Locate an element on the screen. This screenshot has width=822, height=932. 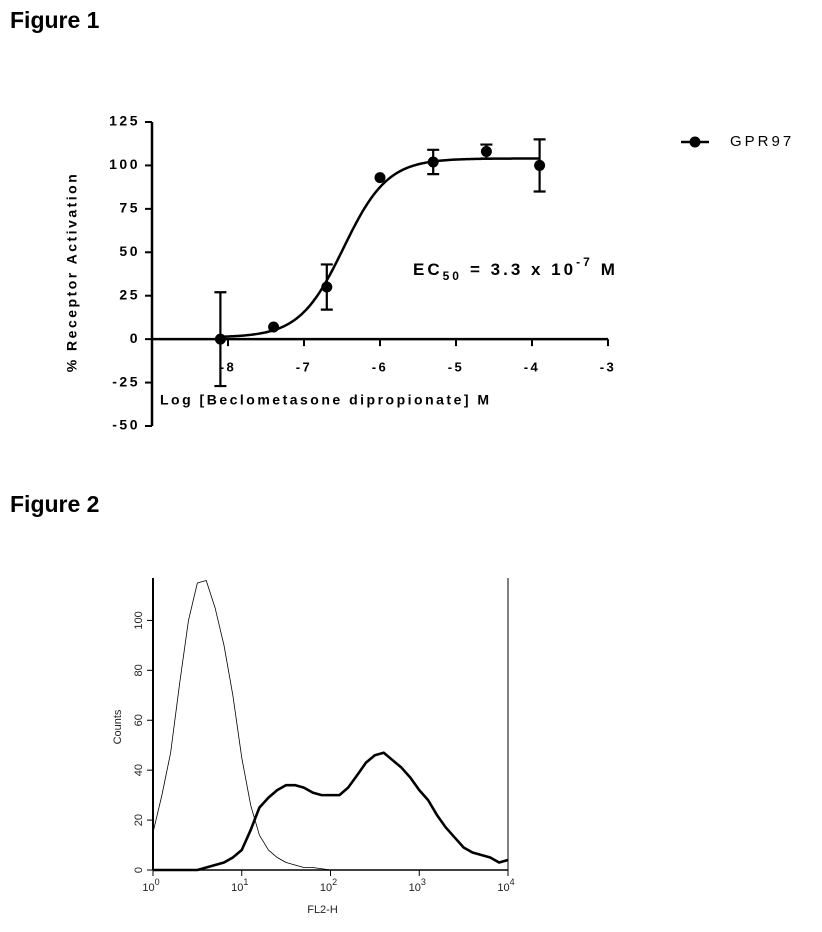
annotation: EC50 = 3.3 x 10-7 M is located at coordinates (515, 269).